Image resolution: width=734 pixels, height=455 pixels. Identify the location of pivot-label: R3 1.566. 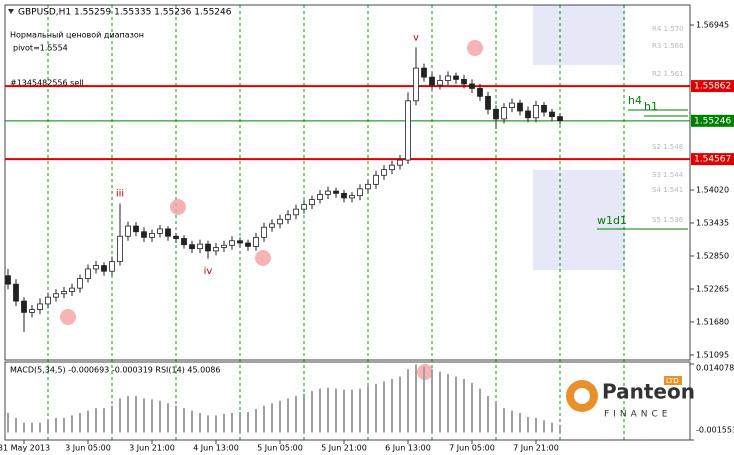
(668, 46).